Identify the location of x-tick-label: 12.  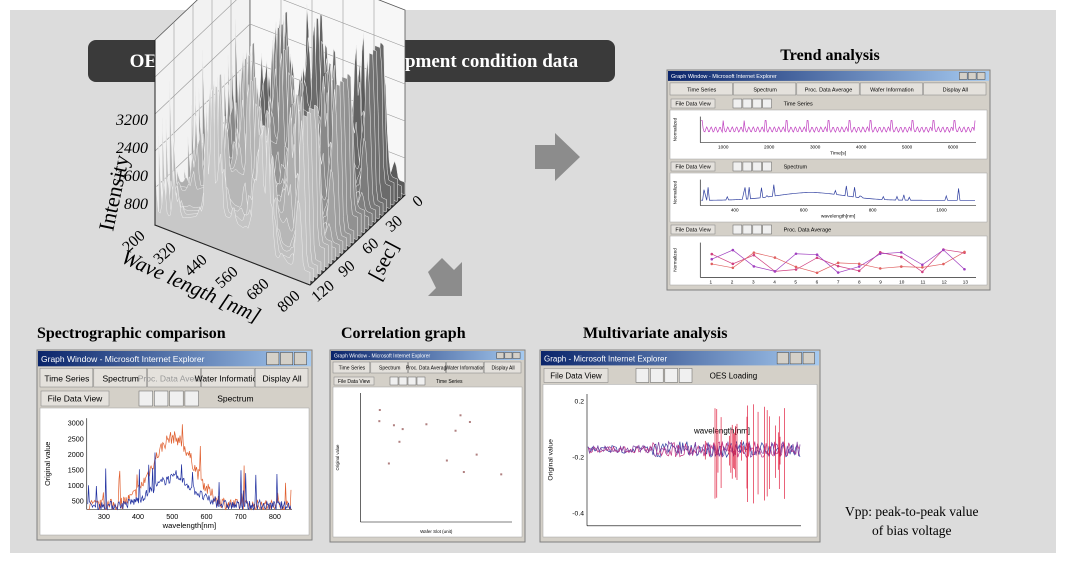
(945, 281).